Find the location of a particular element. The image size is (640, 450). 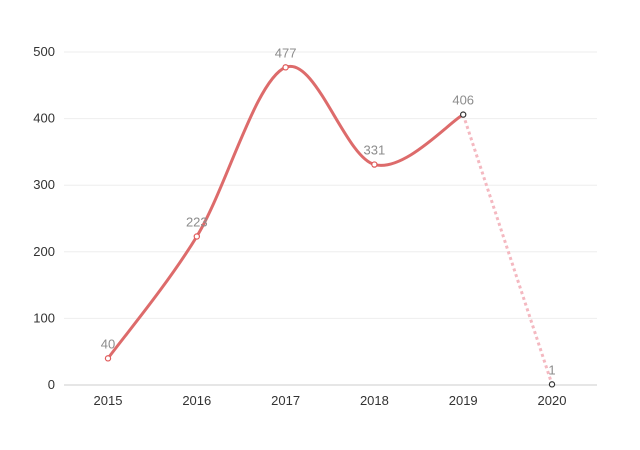

y-tick-label: 0 is located at coordinates (51, 384).